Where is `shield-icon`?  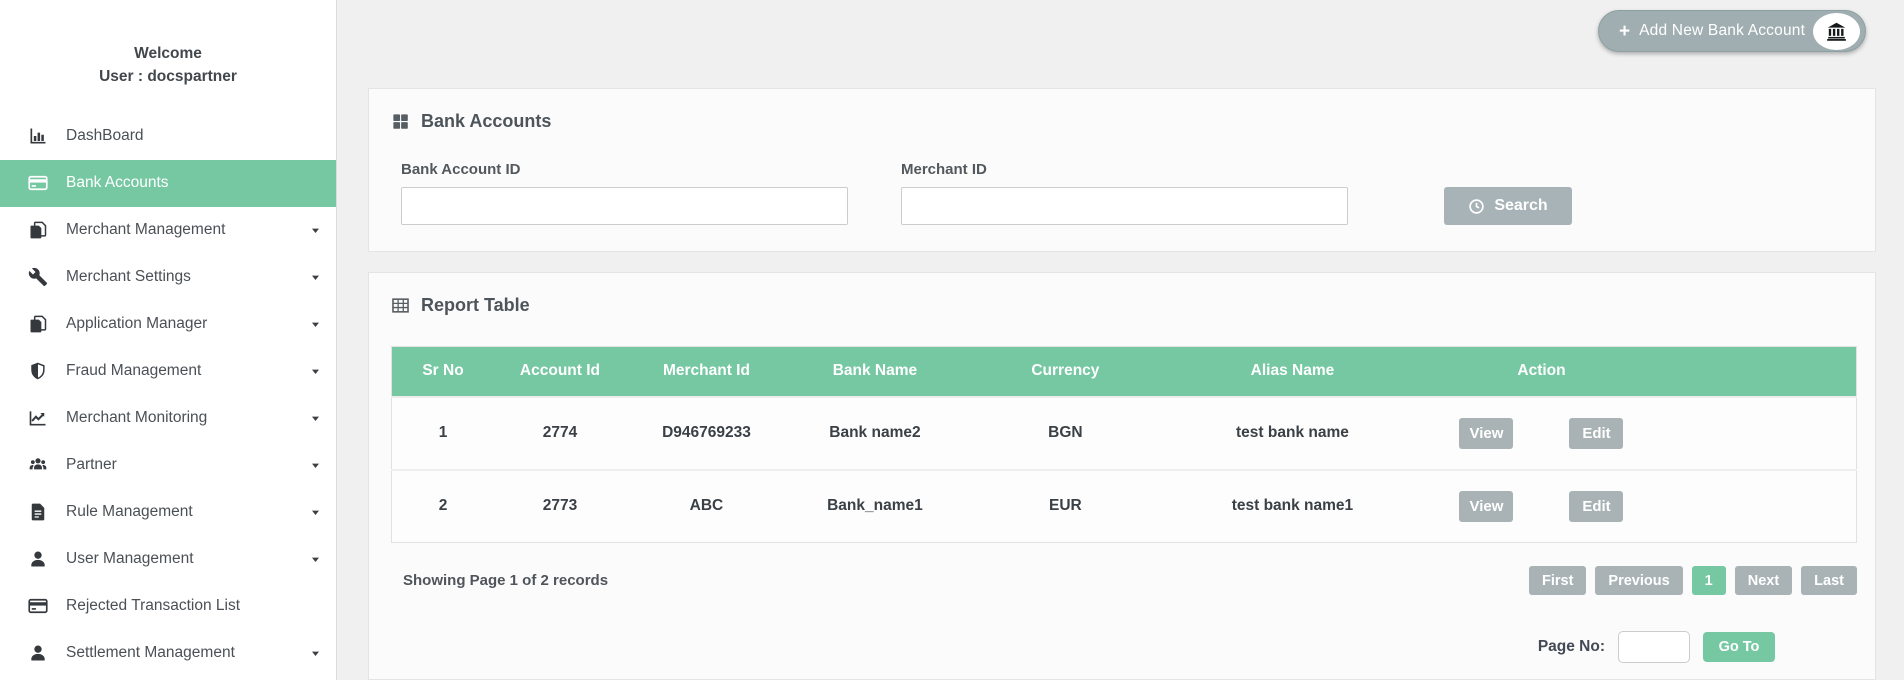 shield-icon is located at coordinates (38, 371).